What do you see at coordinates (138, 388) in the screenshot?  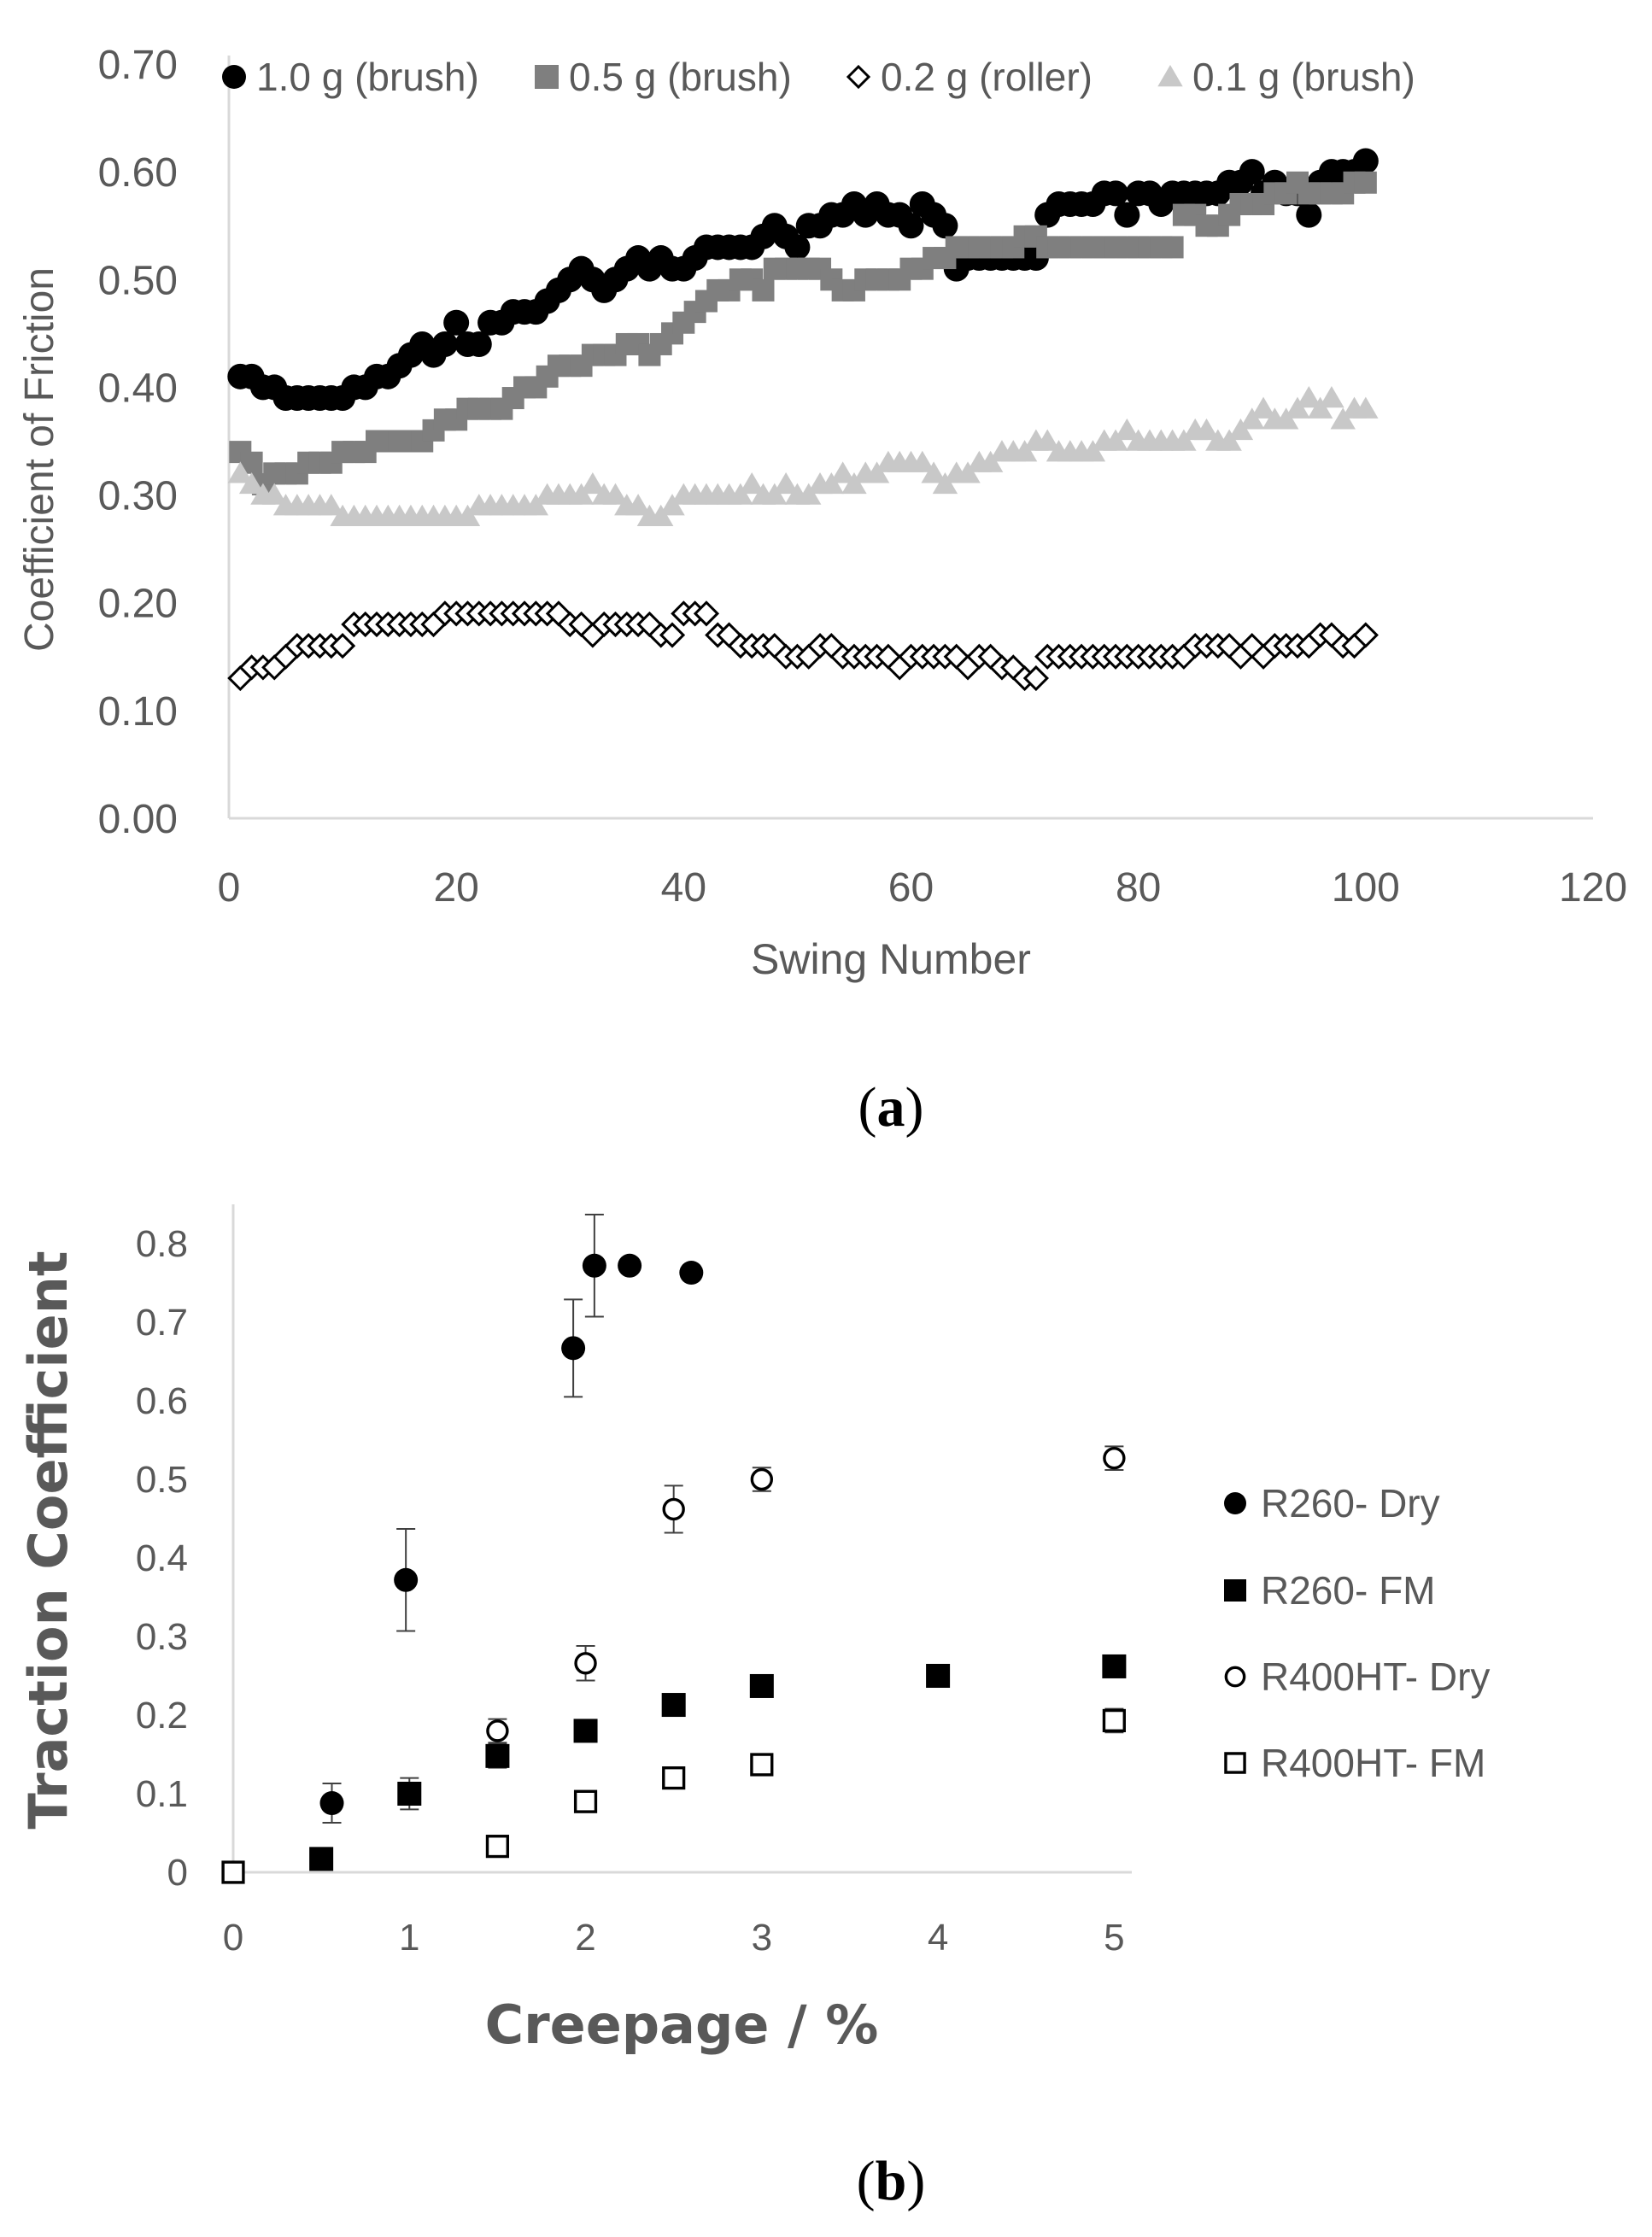 I see `chart-a-y-tick-label: 0.40` at bounding box center [138, 388].